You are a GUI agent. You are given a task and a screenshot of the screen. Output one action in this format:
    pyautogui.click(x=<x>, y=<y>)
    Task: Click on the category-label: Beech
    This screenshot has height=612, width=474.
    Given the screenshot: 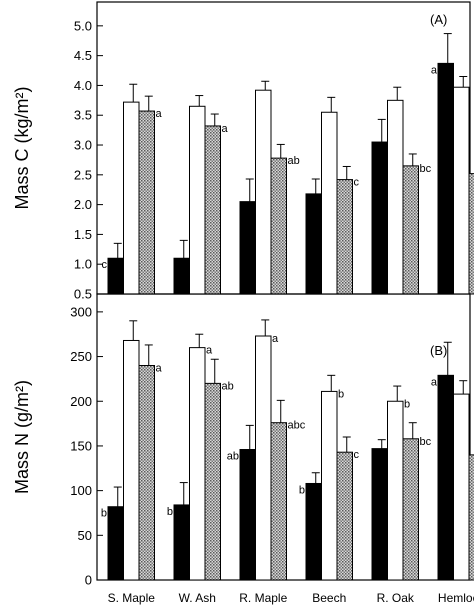 What is the action you would take?
    pyautogui.click(x=329, y=598)
    